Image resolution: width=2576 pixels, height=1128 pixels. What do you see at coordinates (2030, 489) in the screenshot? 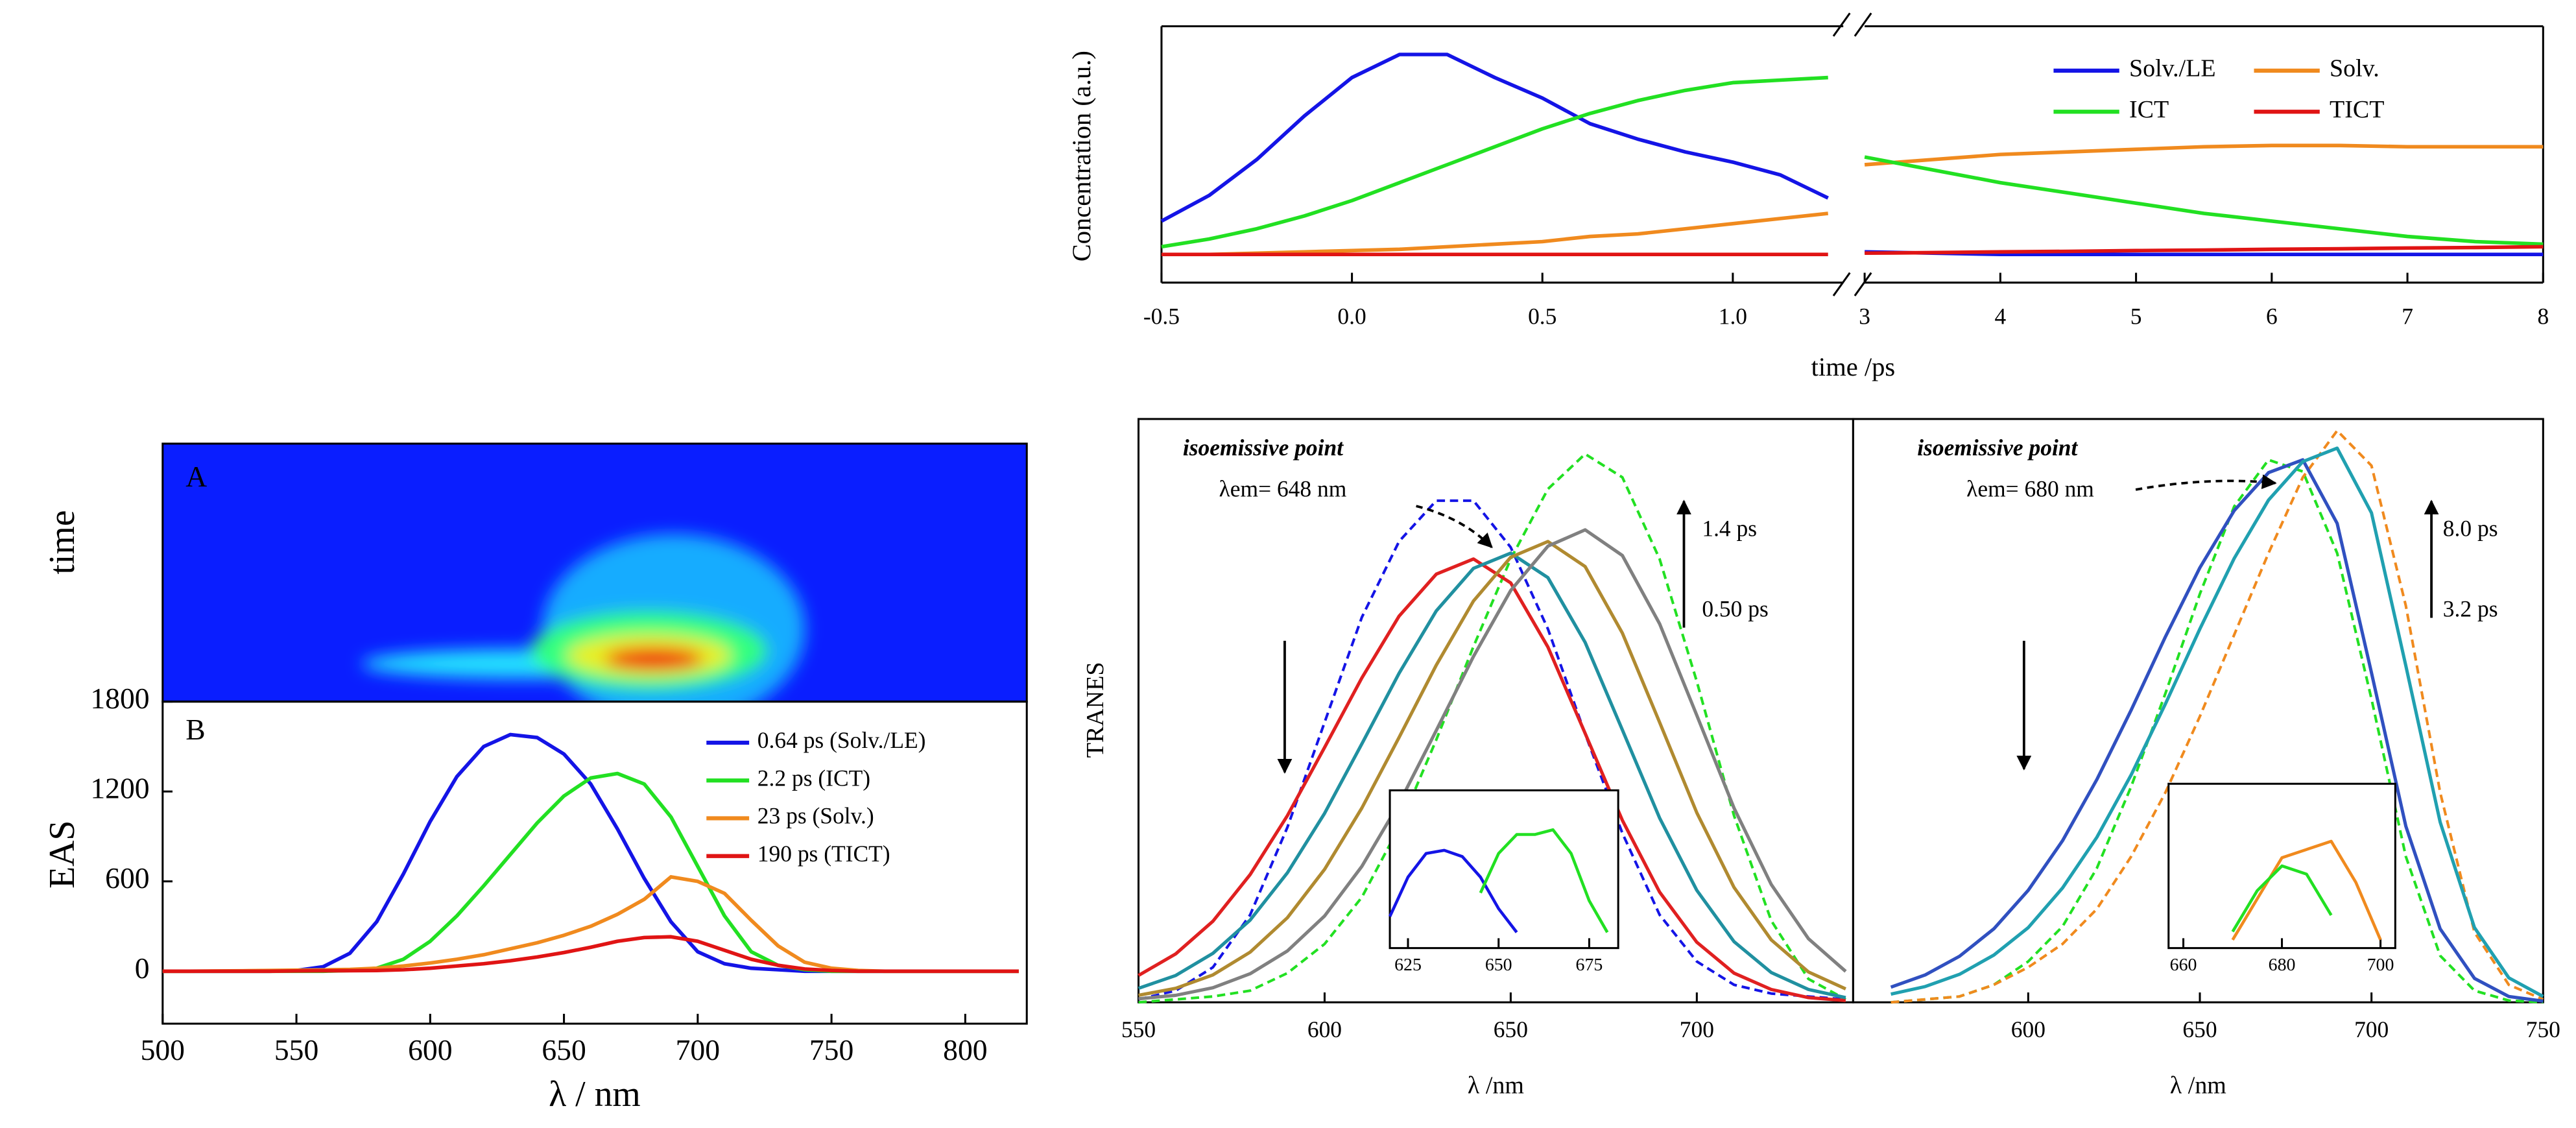
I see `annotation: λem= 680 nm` at bounding box center [2030, 489].